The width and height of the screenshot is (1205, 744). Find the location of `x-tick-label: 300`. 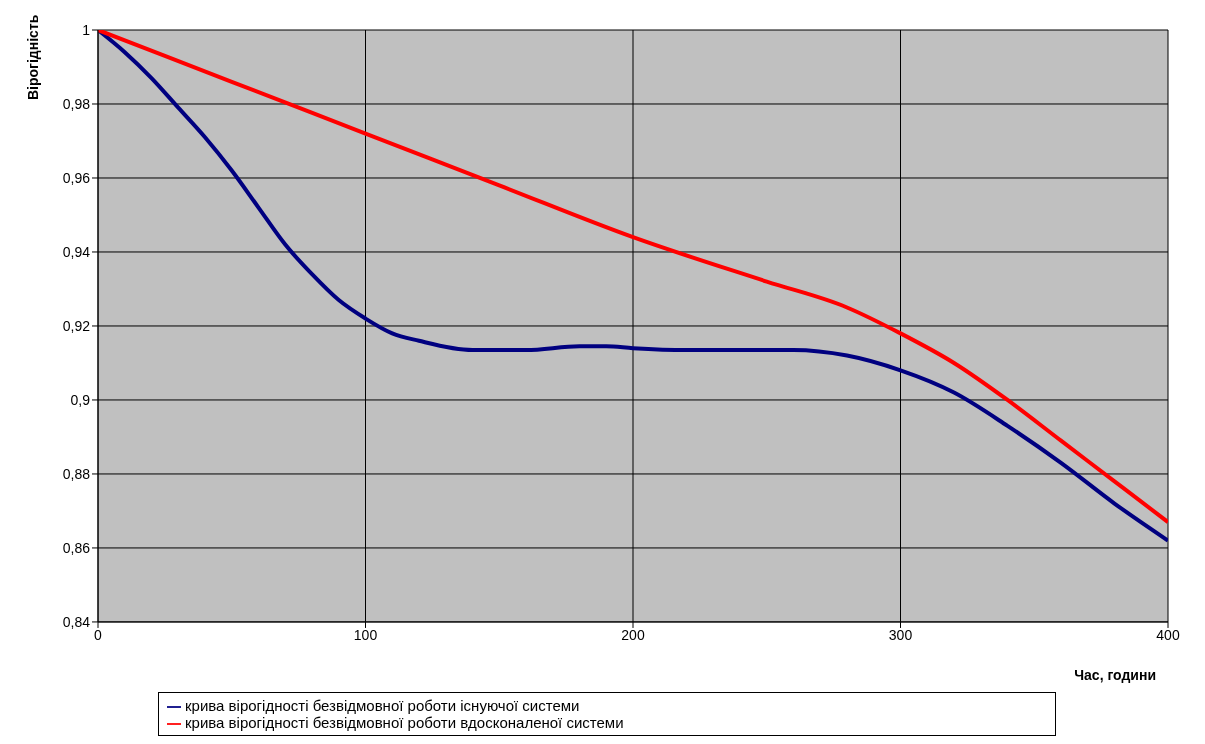

x-tick-label: 300 is located at coordinates (900, 634).